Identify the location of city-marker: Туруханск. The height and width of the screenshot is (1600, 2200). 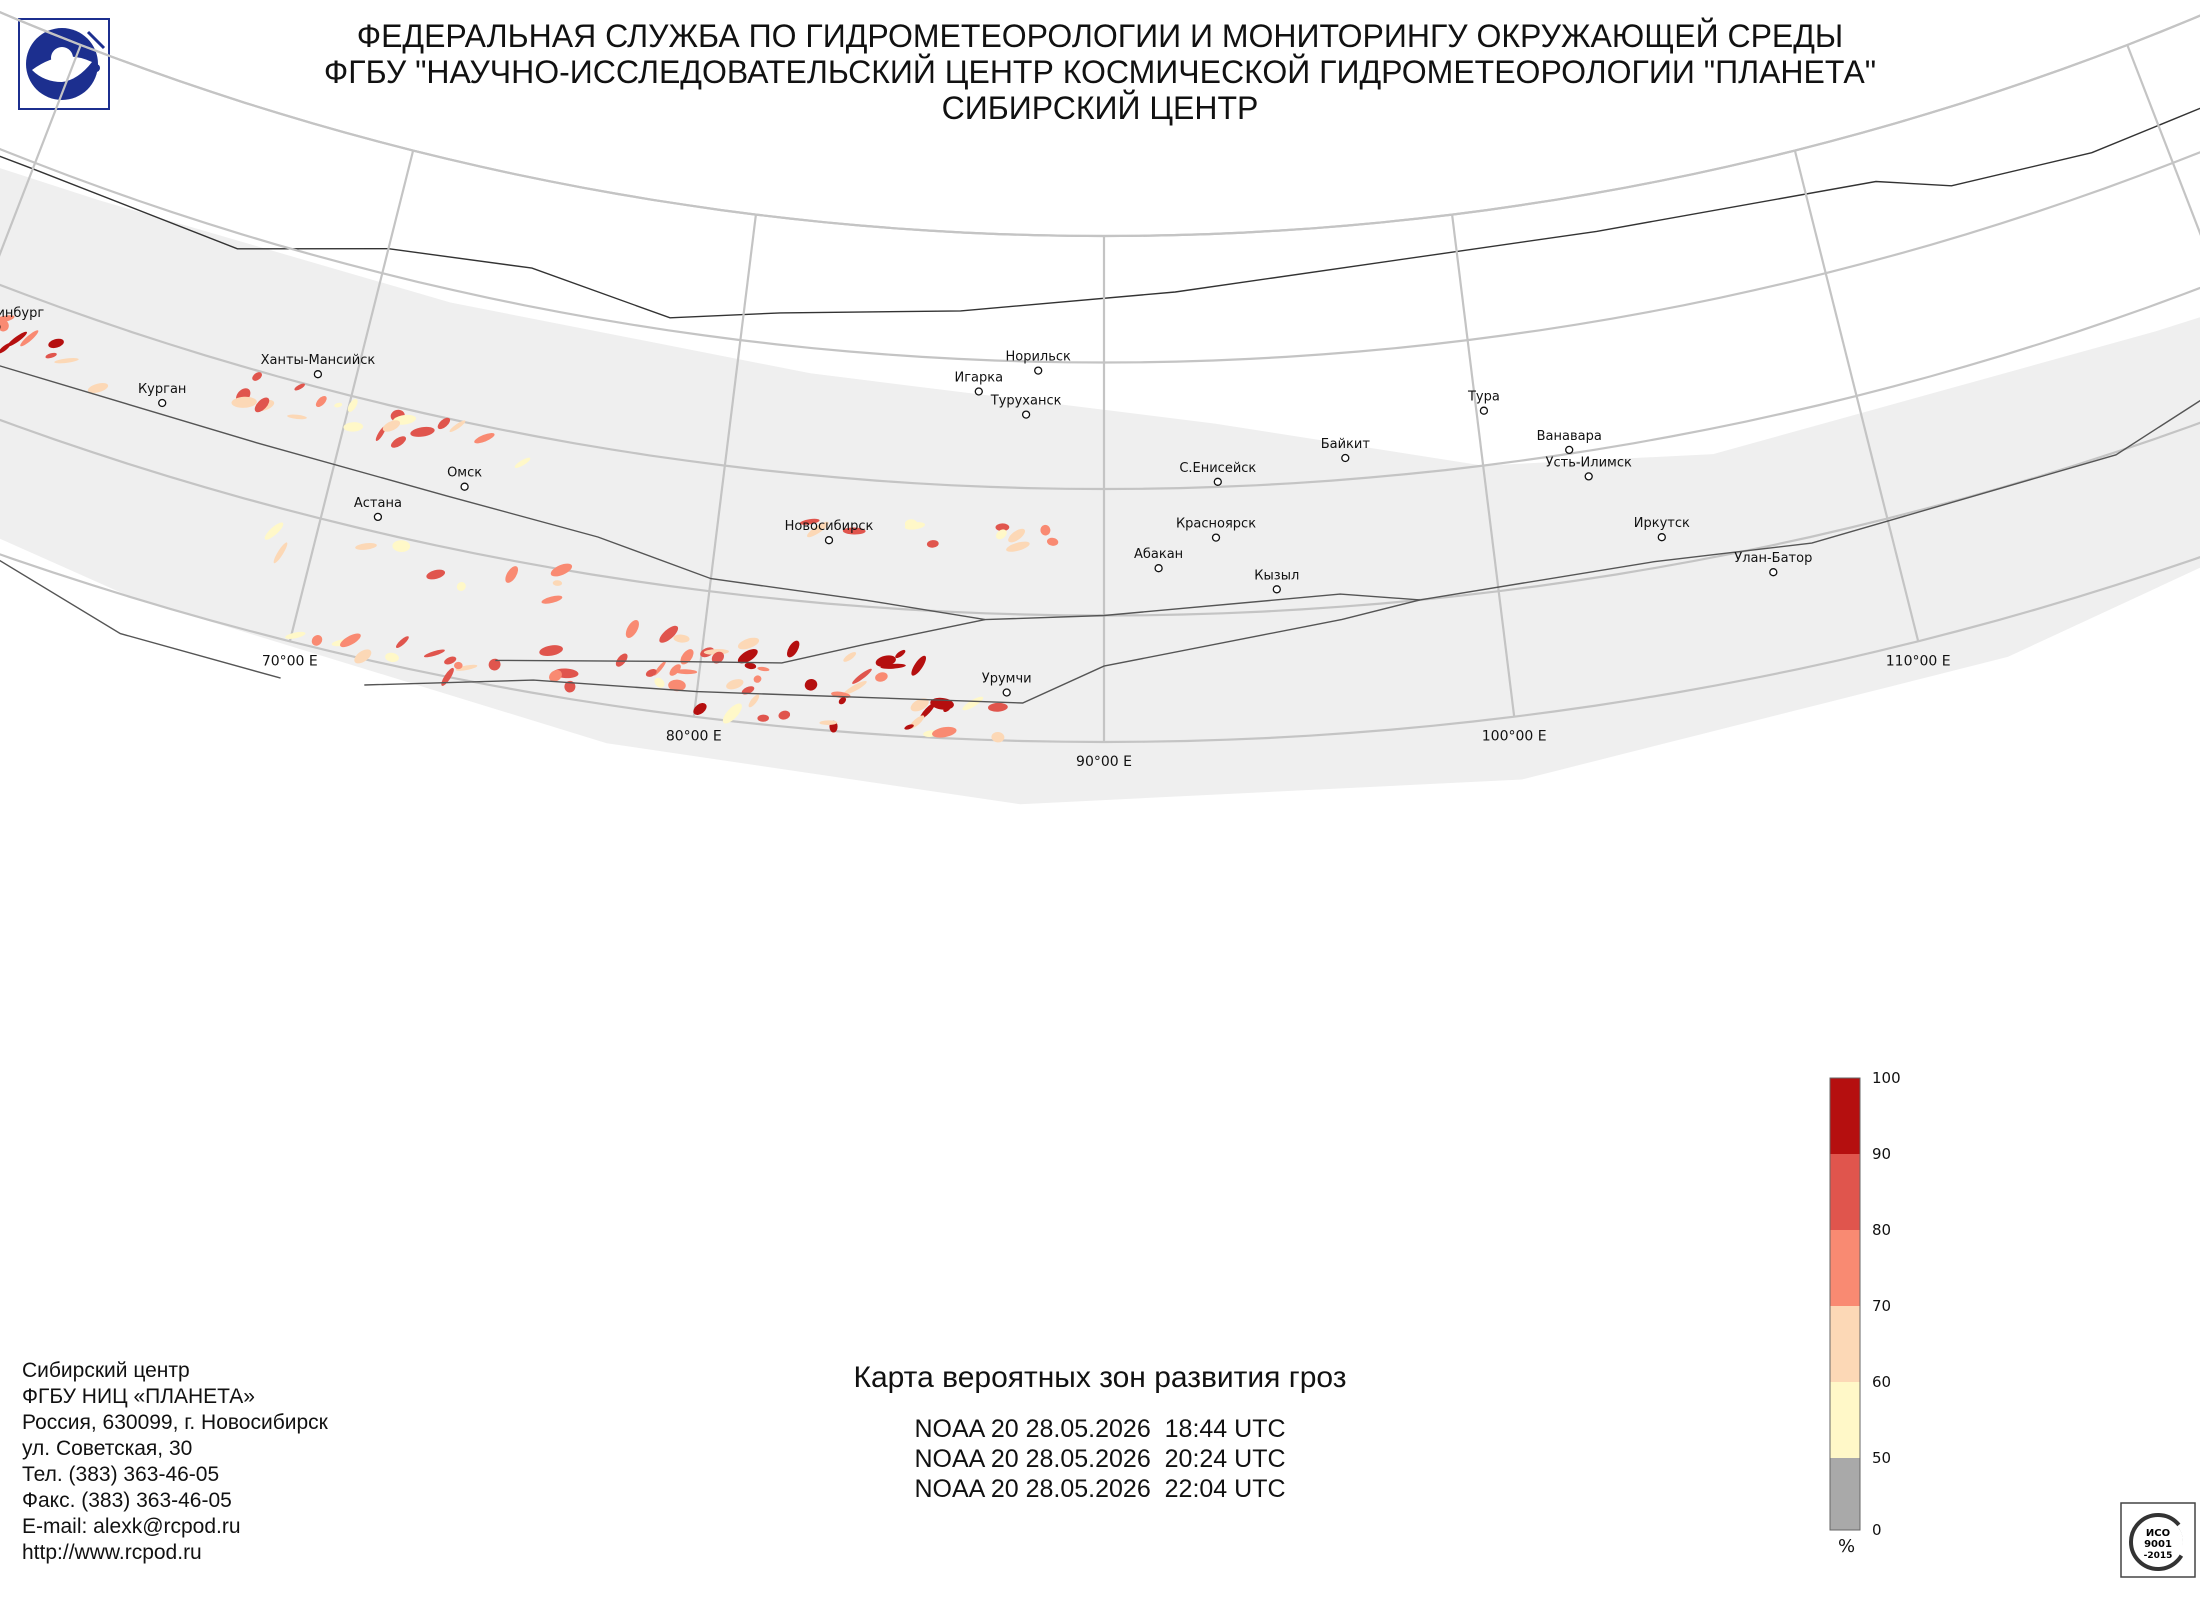
(1026, 406).